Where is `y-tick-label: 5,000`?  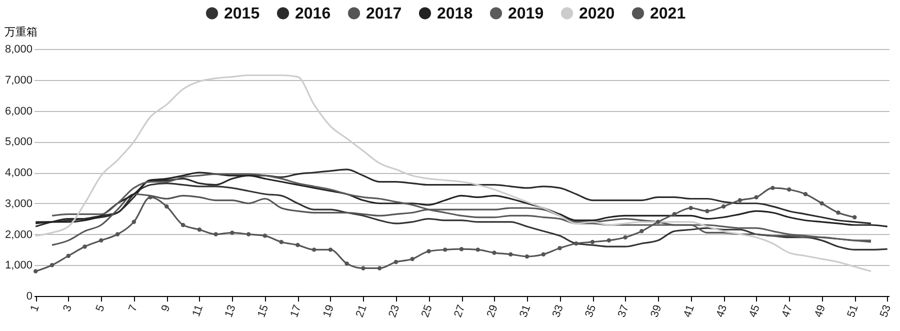 y-tick-label: 5,000 is located at coordinates (18, 142).